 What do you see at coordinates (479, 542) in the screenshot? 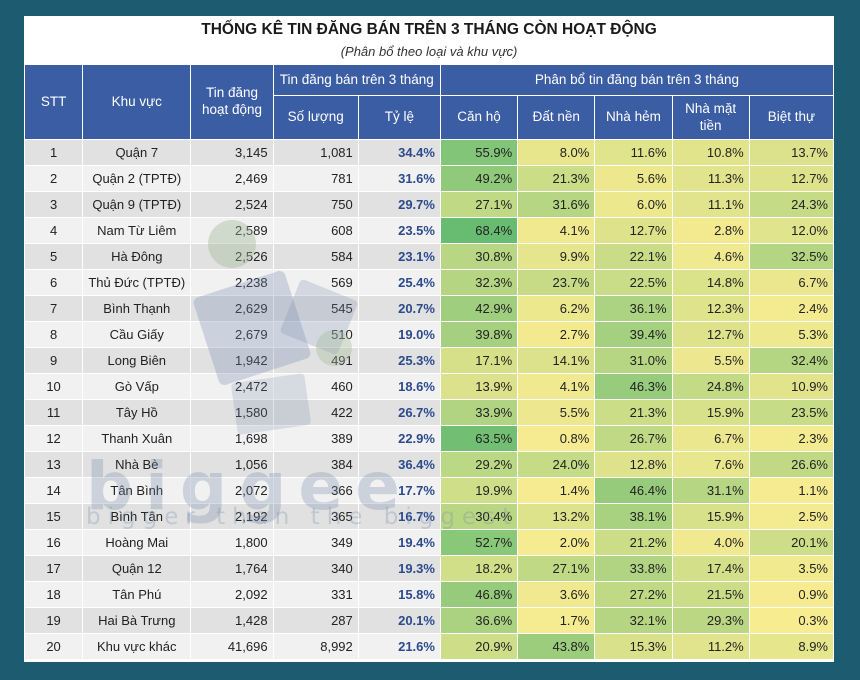
I see `cell-apartment: 52.7%` at bounding box center [479, 542].